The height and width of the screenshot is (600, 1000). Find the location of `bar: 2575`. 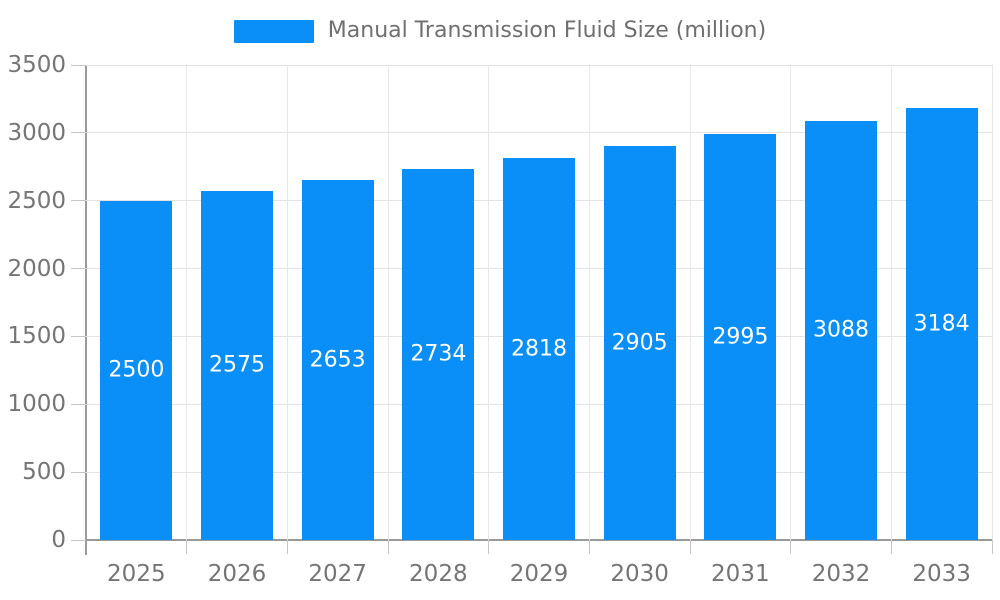

bar: 2575 is located at coordinates (237, 365).